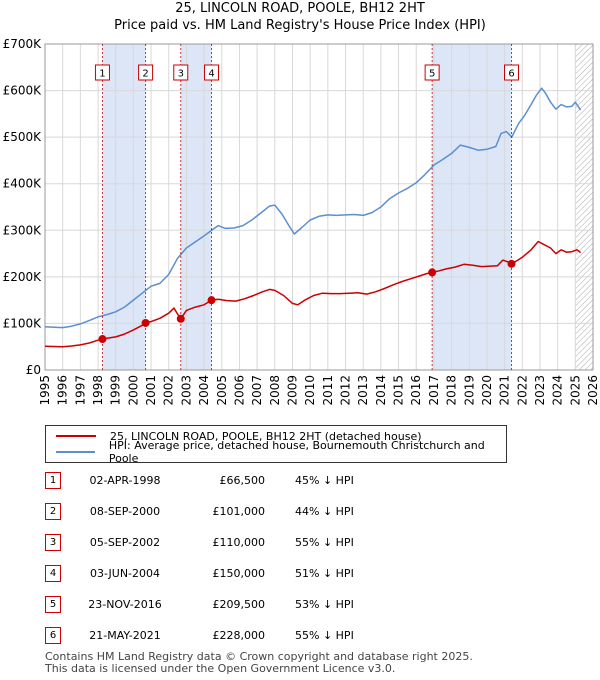  Describe the element at coordinates (125, 542) in the screenshot. I see `sale-date: 05-SEP-2002` at that location.